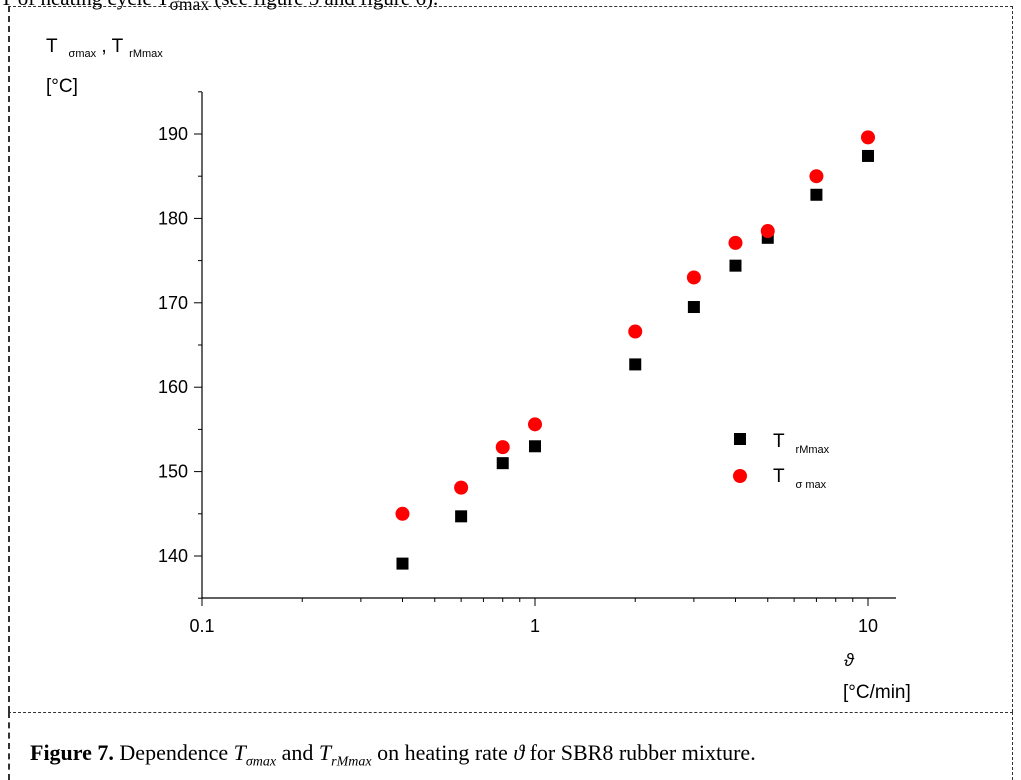 The image size is (1021, 780). What do you see at coordinates (868, 626) in the screenshot?
I see `x-tick-label: 10` at bounding box center [868, 626].